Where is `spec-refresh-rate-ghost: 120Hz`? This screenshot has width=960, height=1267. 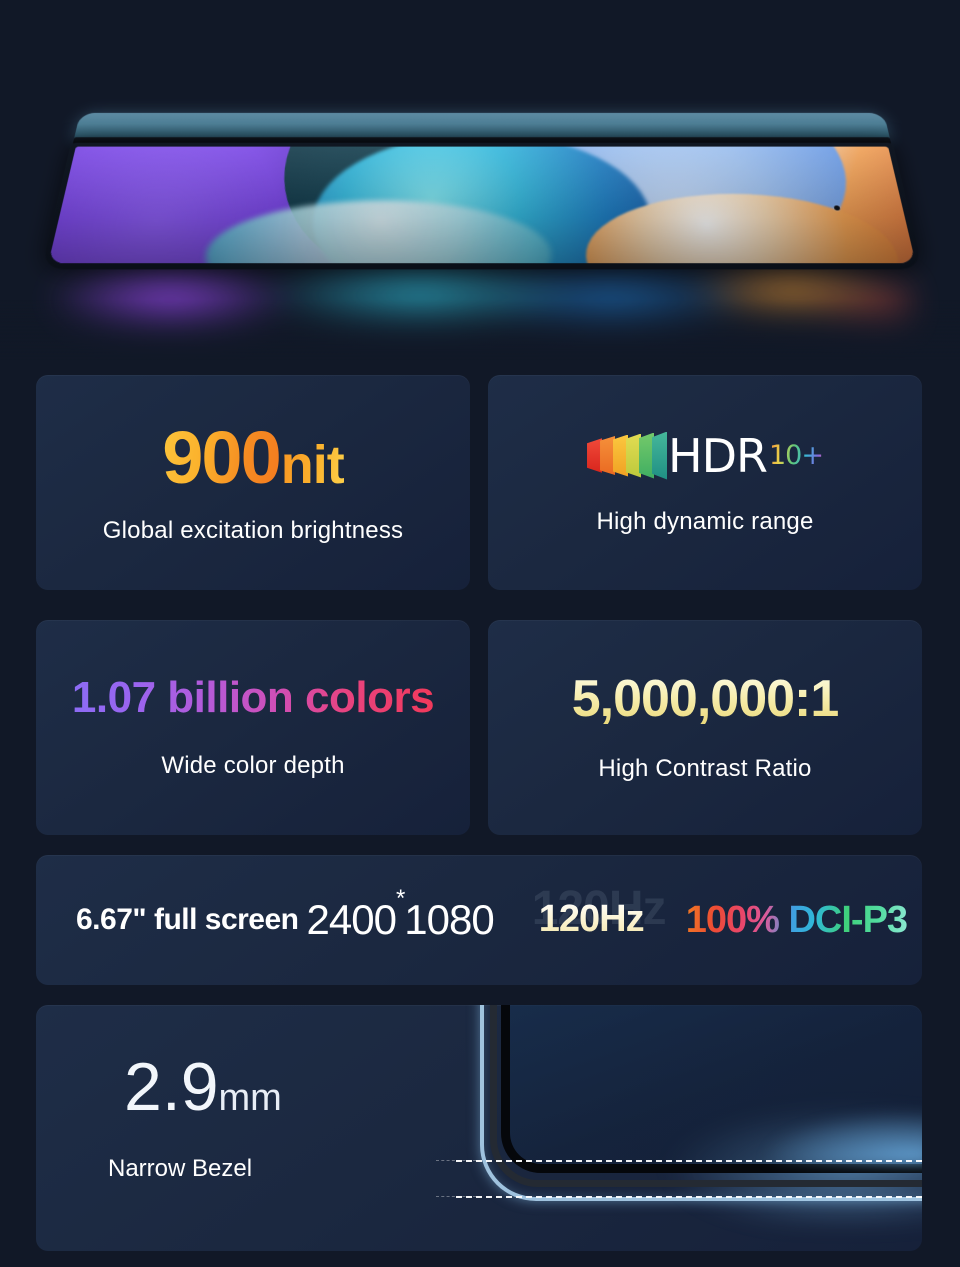 spec-refresh-rate-ghost: 120Hz is located at coordinates (599, 909).